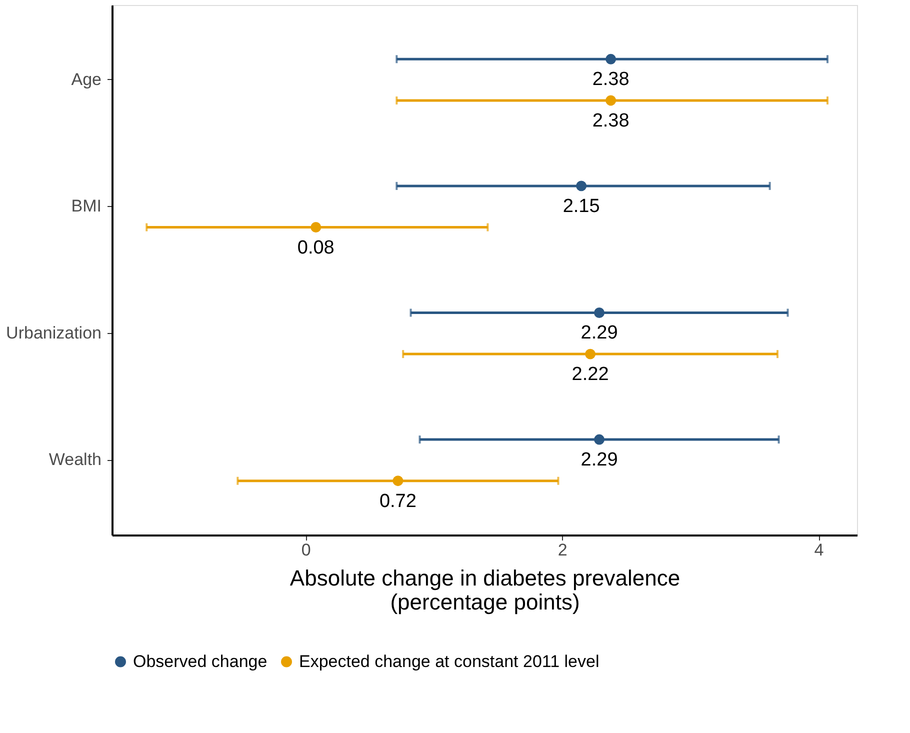  What do you see at coordinates (306, 550) in the screenshot?
I see `x-tick-label: 0` at bounding box center [306, 550].